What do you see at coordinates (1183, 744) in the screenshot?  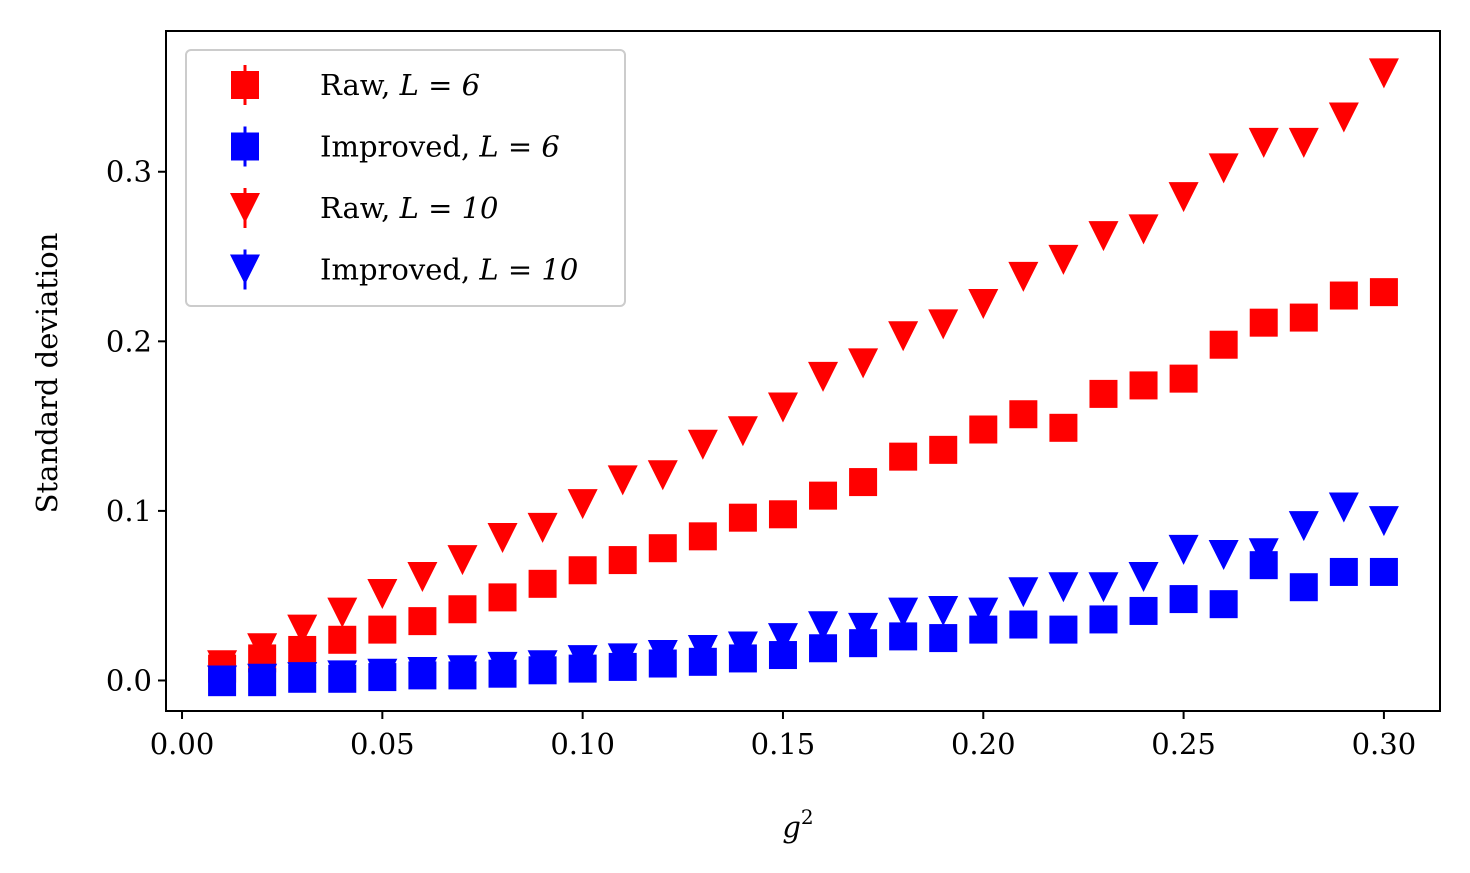 I see `x-tick-label: 0.25` at bounding box center [1183, 744].